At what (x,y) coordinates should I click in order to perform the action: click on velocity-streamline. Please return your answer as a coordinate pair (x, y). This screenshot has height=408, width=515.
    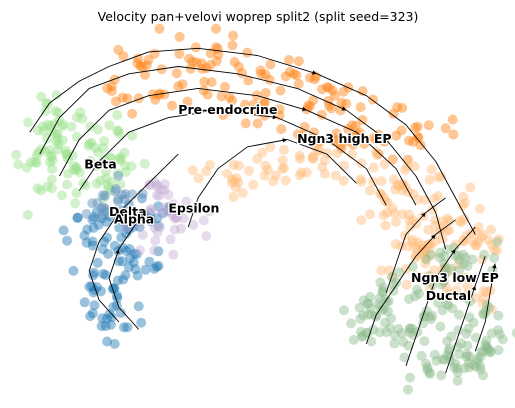
    Looking at the image, I should click on (440, 296).